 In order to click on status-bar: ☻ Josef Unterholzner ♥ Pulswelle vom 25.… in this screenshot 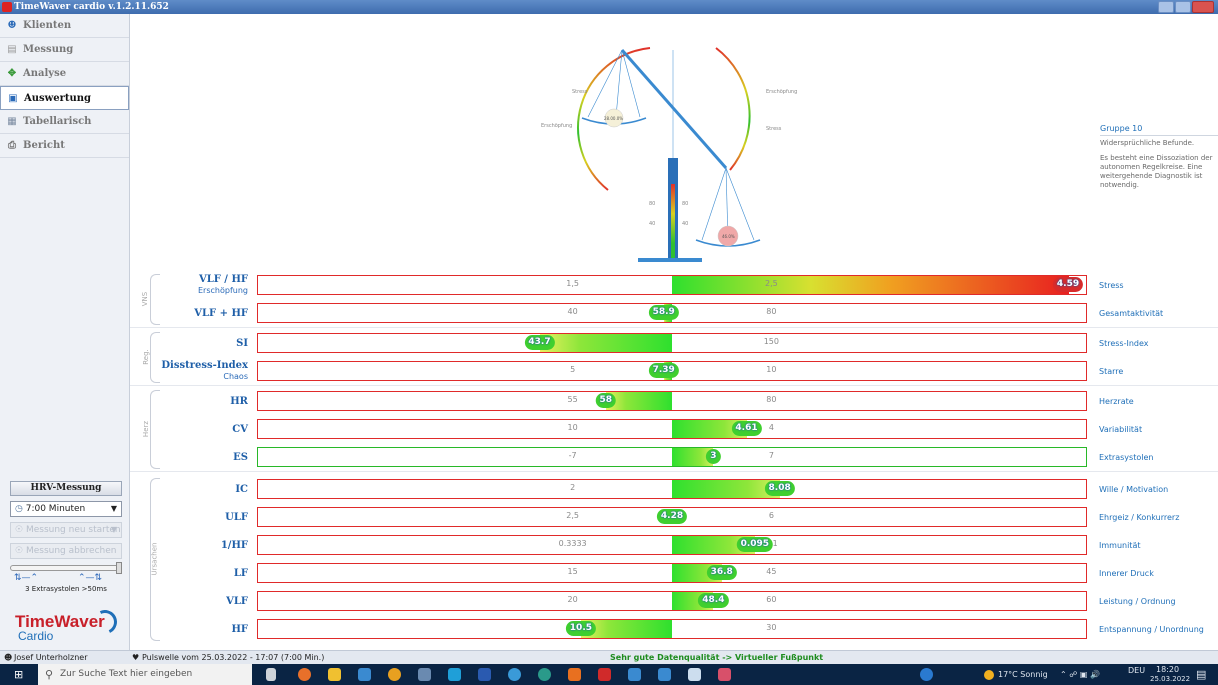, I will do `click(609, 657)`.